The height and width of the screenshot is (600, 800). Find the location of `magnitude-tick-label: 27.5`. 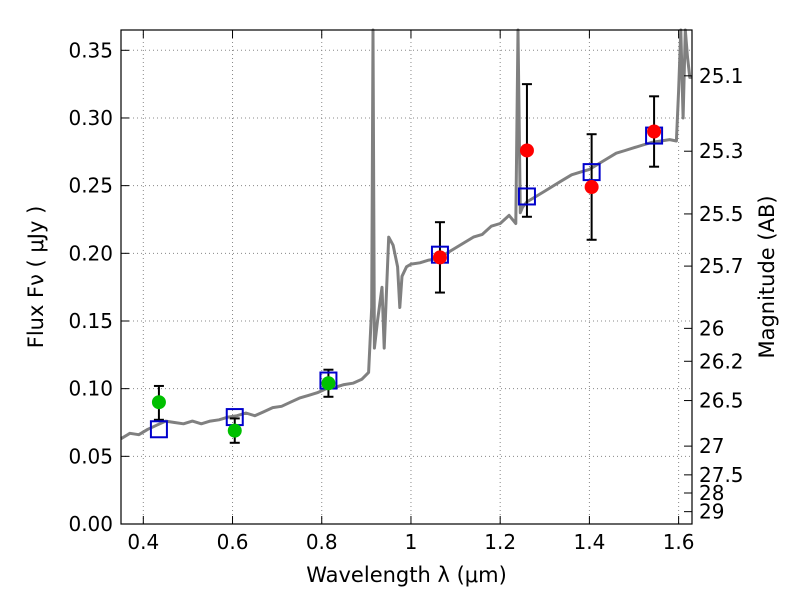

magnitude-tick-label: 27.5 is located at coordinates (721, 475).